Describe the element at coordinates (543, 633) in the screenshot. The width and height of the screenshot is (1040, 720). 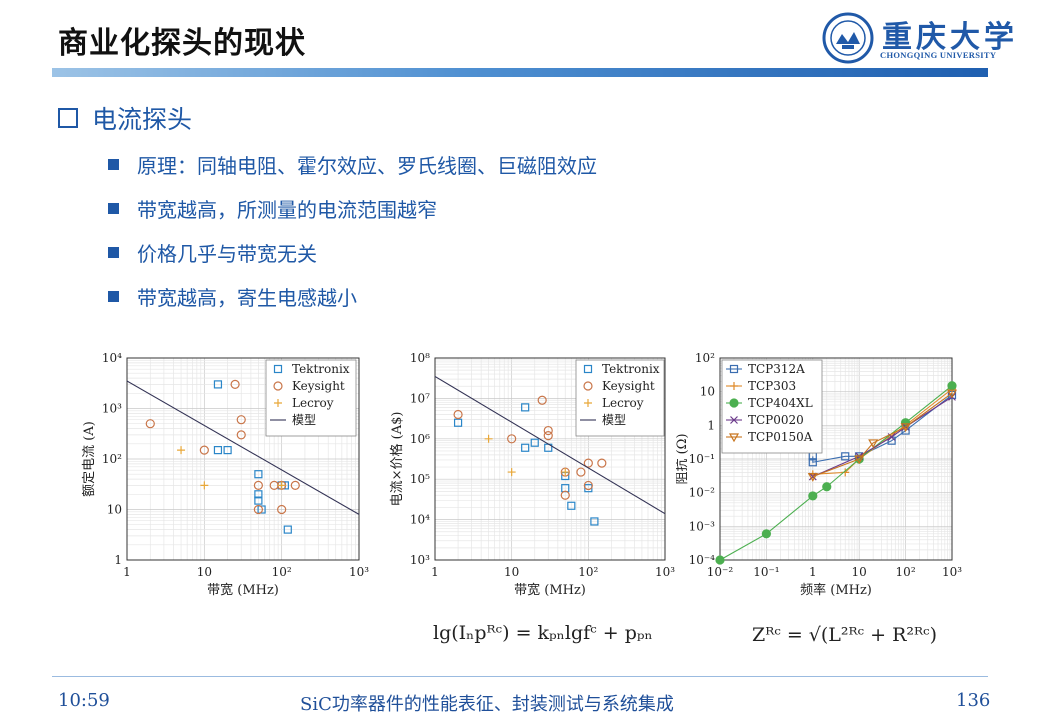
I see `formula-left: lg(Iₙpᴿᶜ) = kₚₙlgfᶜ + pₚₙ` at that location.